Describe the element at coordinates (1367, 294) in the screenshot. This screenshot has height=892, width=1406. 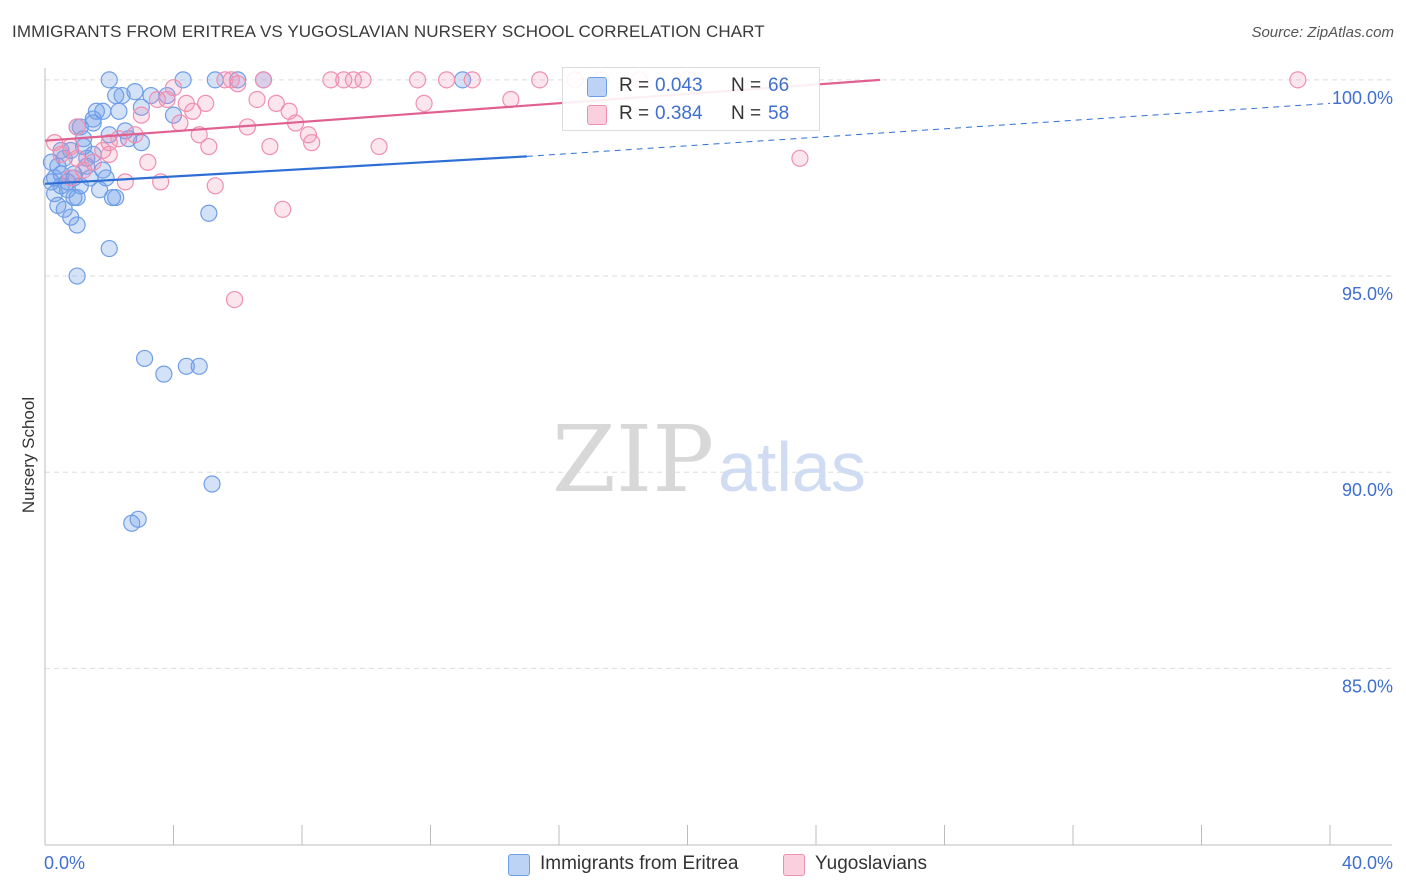
I see `y-tick-label: 95.0%` at that location.